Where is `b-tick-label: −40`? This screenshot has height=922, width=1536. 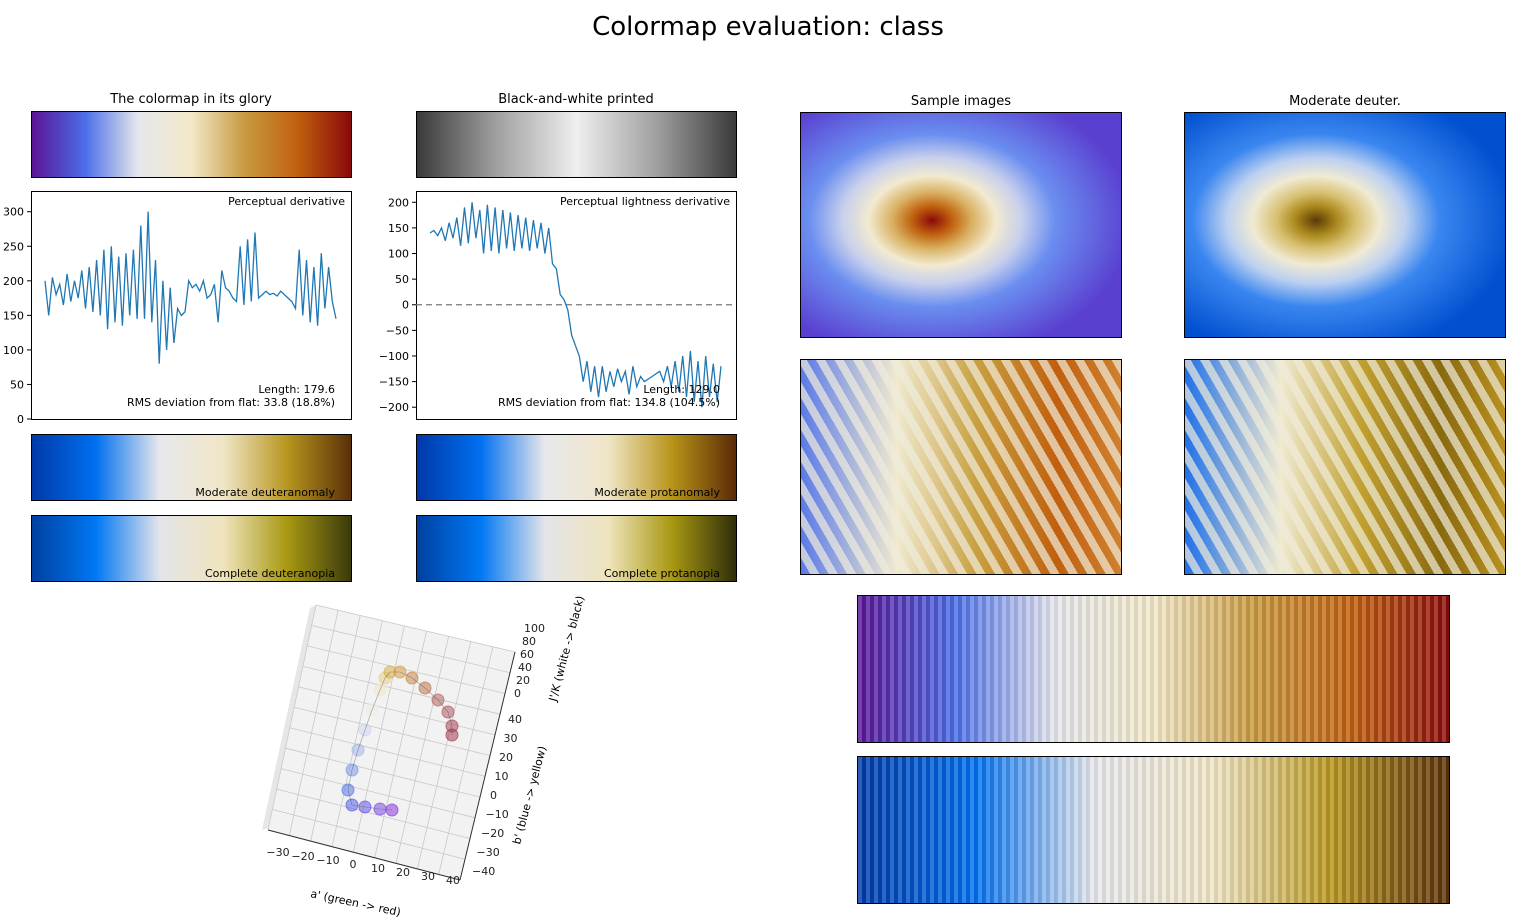 b-tick-label: −40 is located at coordinates (483, 871).